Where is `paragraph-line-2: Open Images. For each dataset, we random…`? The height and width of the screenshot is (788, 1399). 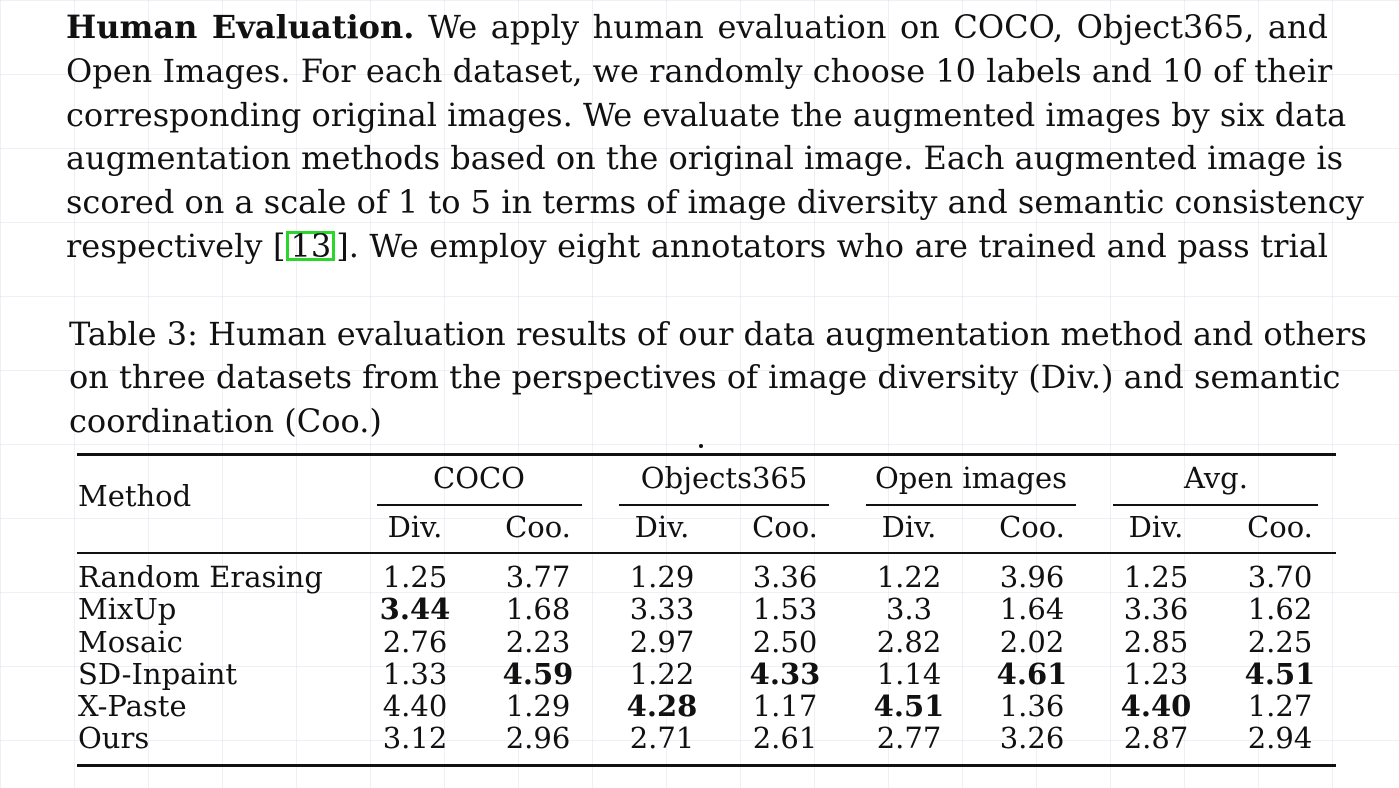
paragraph-line-2: Open Images. For each dataset, we random… is located at coordinates (699, 70).